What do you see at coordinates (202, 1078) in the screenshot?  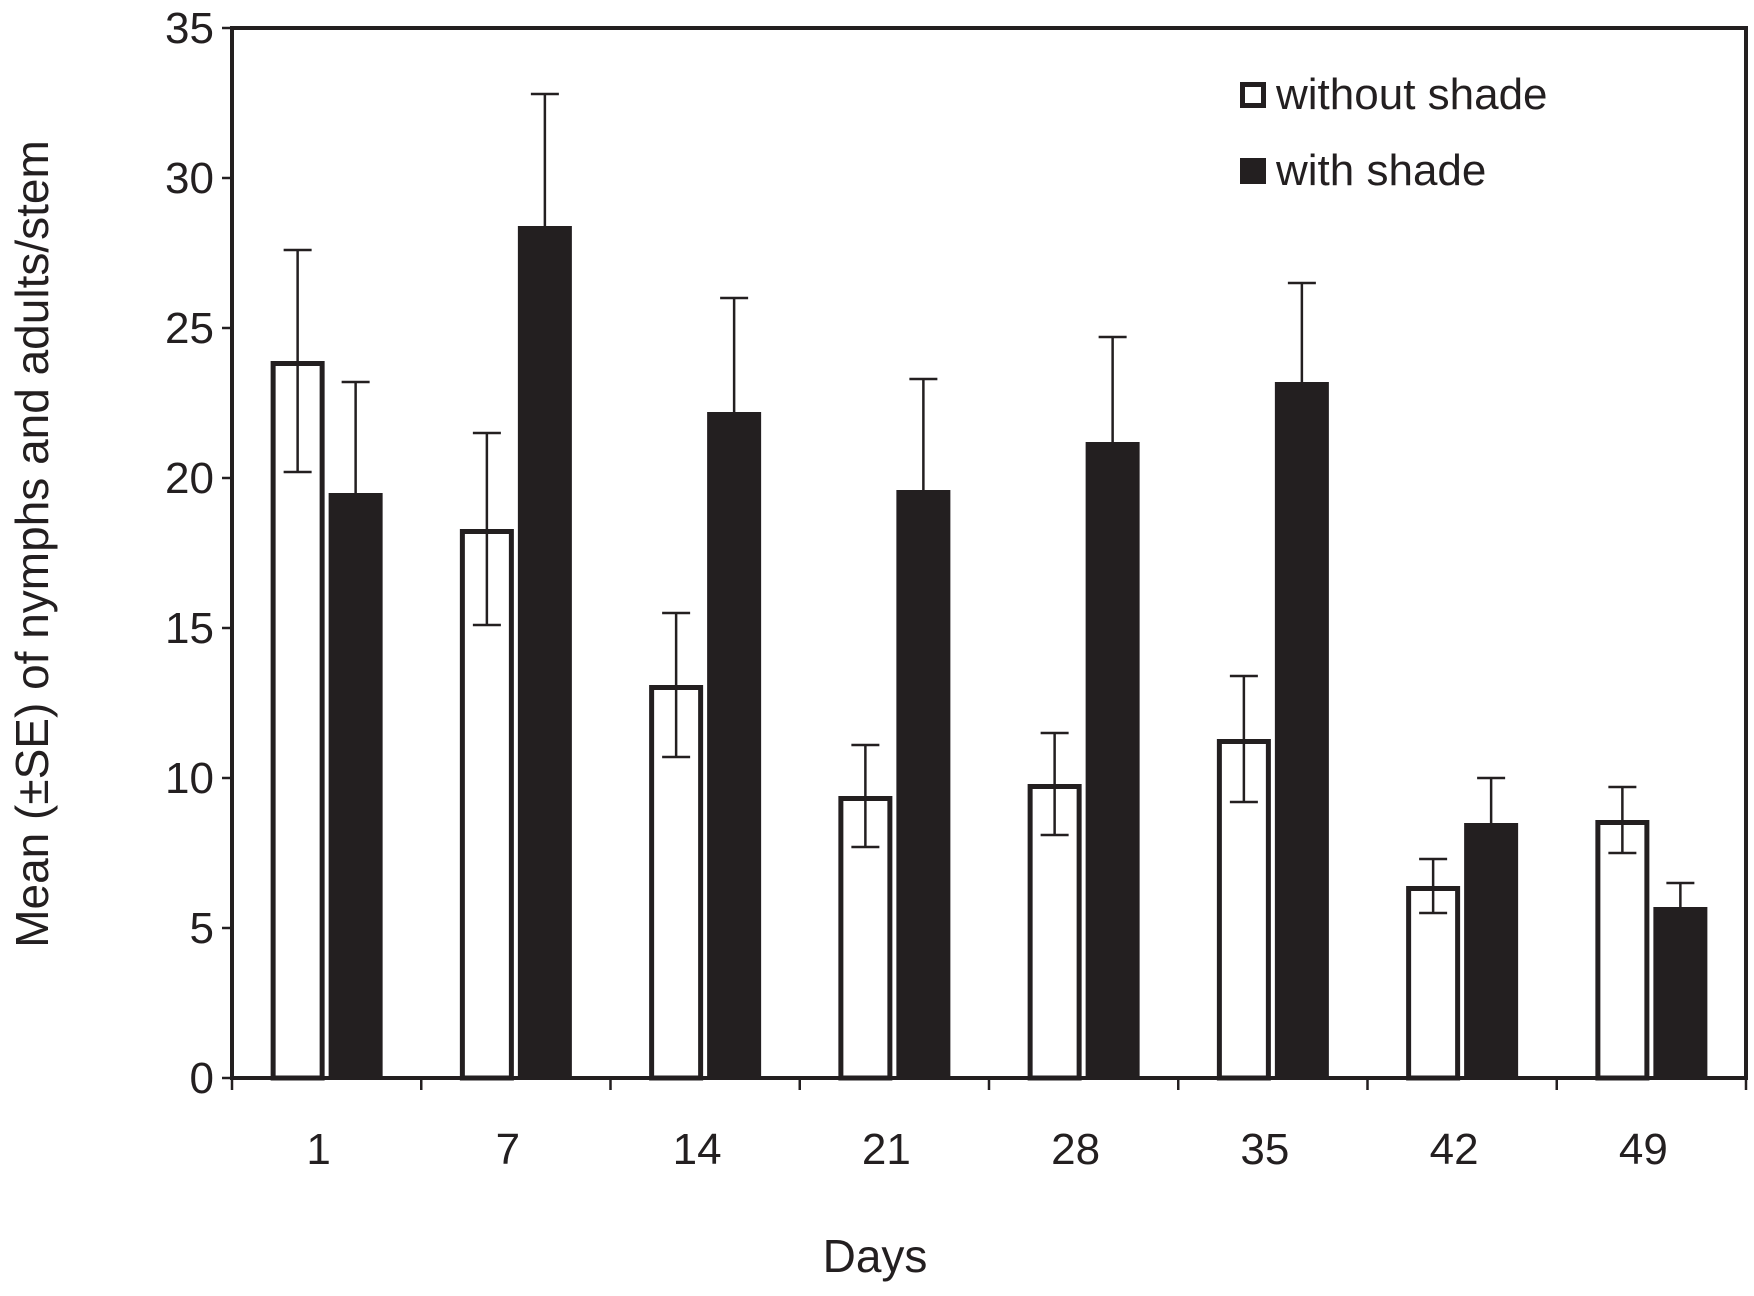 I see `y-tick-label: 0` at bounding box center [202, 1078].